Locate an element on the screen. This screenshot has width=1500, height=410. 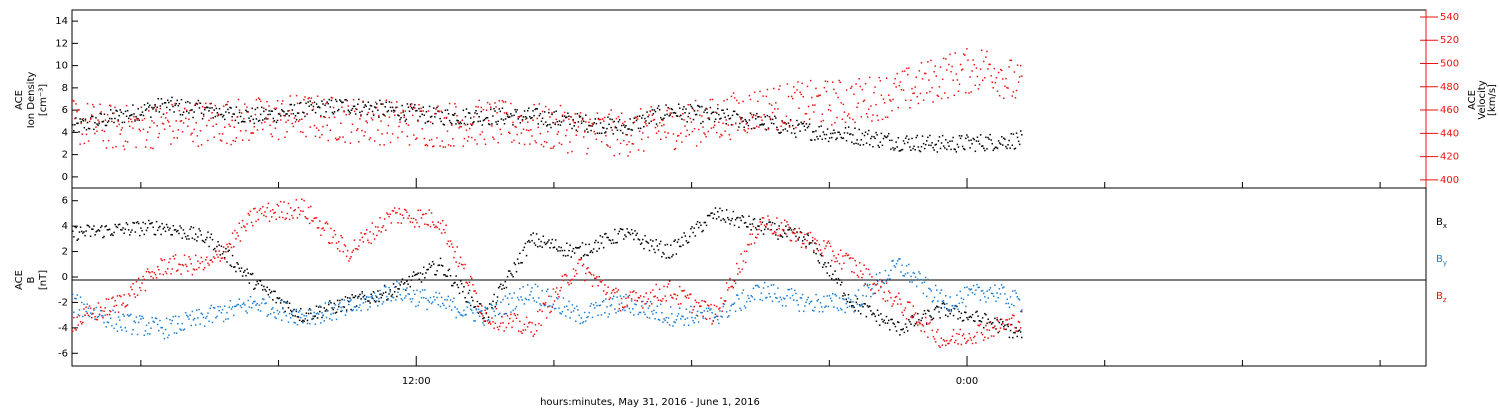
bottom-left-tick-label: 4 is located at coordinates (65, 226).